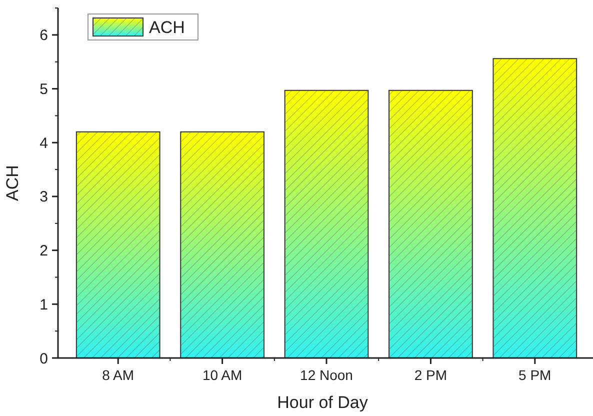 This screenshot has height=416, width=593. What do you see at coordinates (222, 375) in the screenshot?
I see `x-tick-label: 10 AM` at bounding box center [222, 375].